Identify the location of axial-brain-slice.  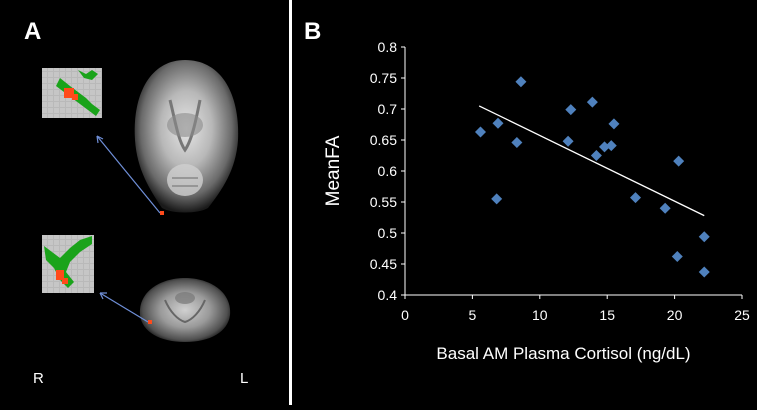
(186, 137).